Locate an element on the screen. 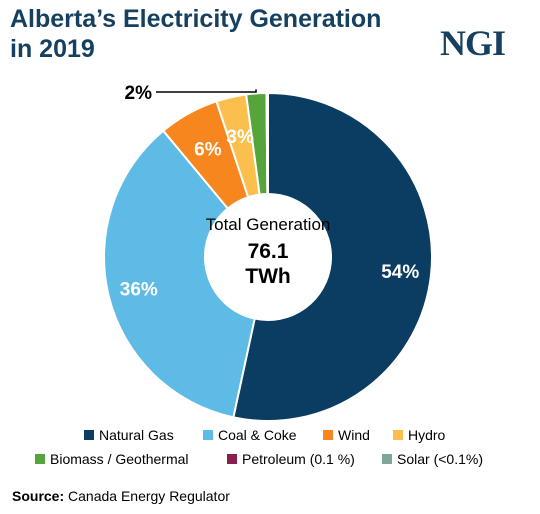 This screenshot has width=540, height=514. source-note: Source: Canada Energy Regulator is located at coordinates (121, 496).